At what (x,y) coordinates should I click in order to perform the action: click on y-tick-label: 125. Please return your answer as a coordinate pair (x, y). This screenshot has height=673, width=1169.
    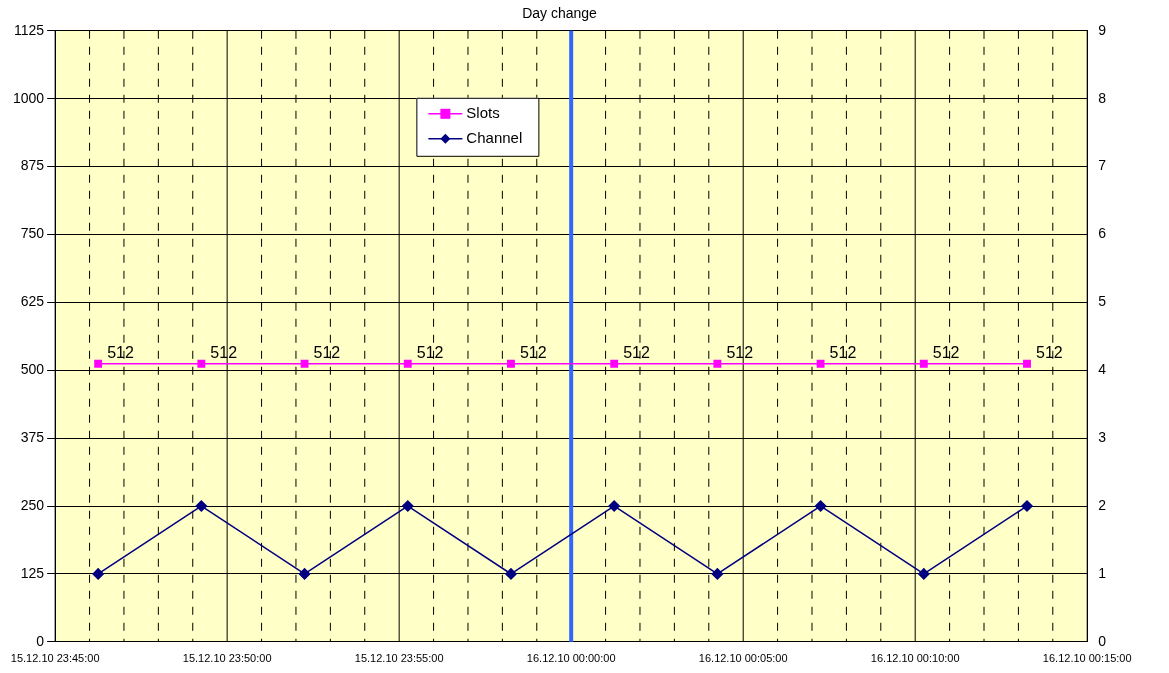
    Looking at the image, I should click on (32, 572).